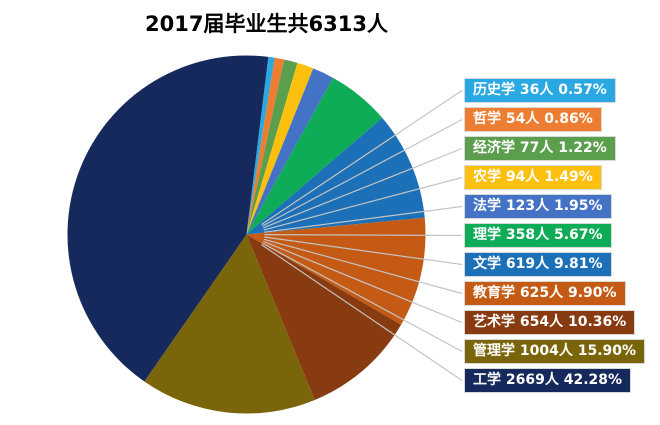 The height and width of the screenshot is (425, 660). Describe the element at coordinates (555, 351) in the screenshot. I see `data-label-管理学: 管理学 1004人 15.90%` at that location.